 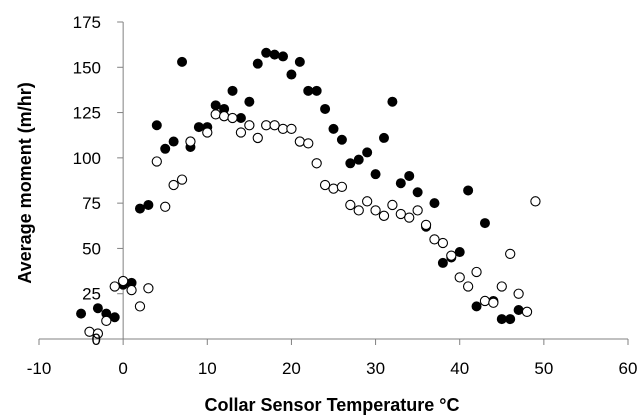 I want to click on y-tick-label: 75, so click(x=91, y=203).